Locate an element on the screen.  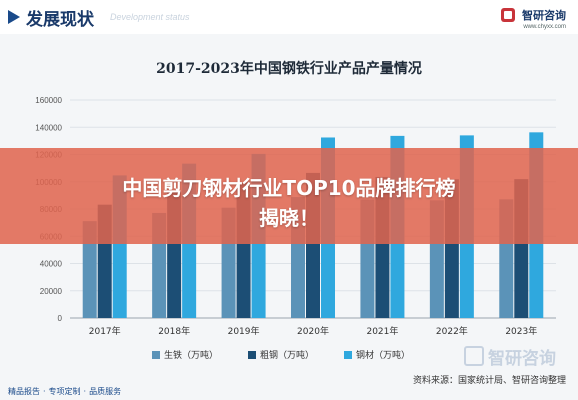
x-tick-label: 2022年 is located at coordinates (452, 331).